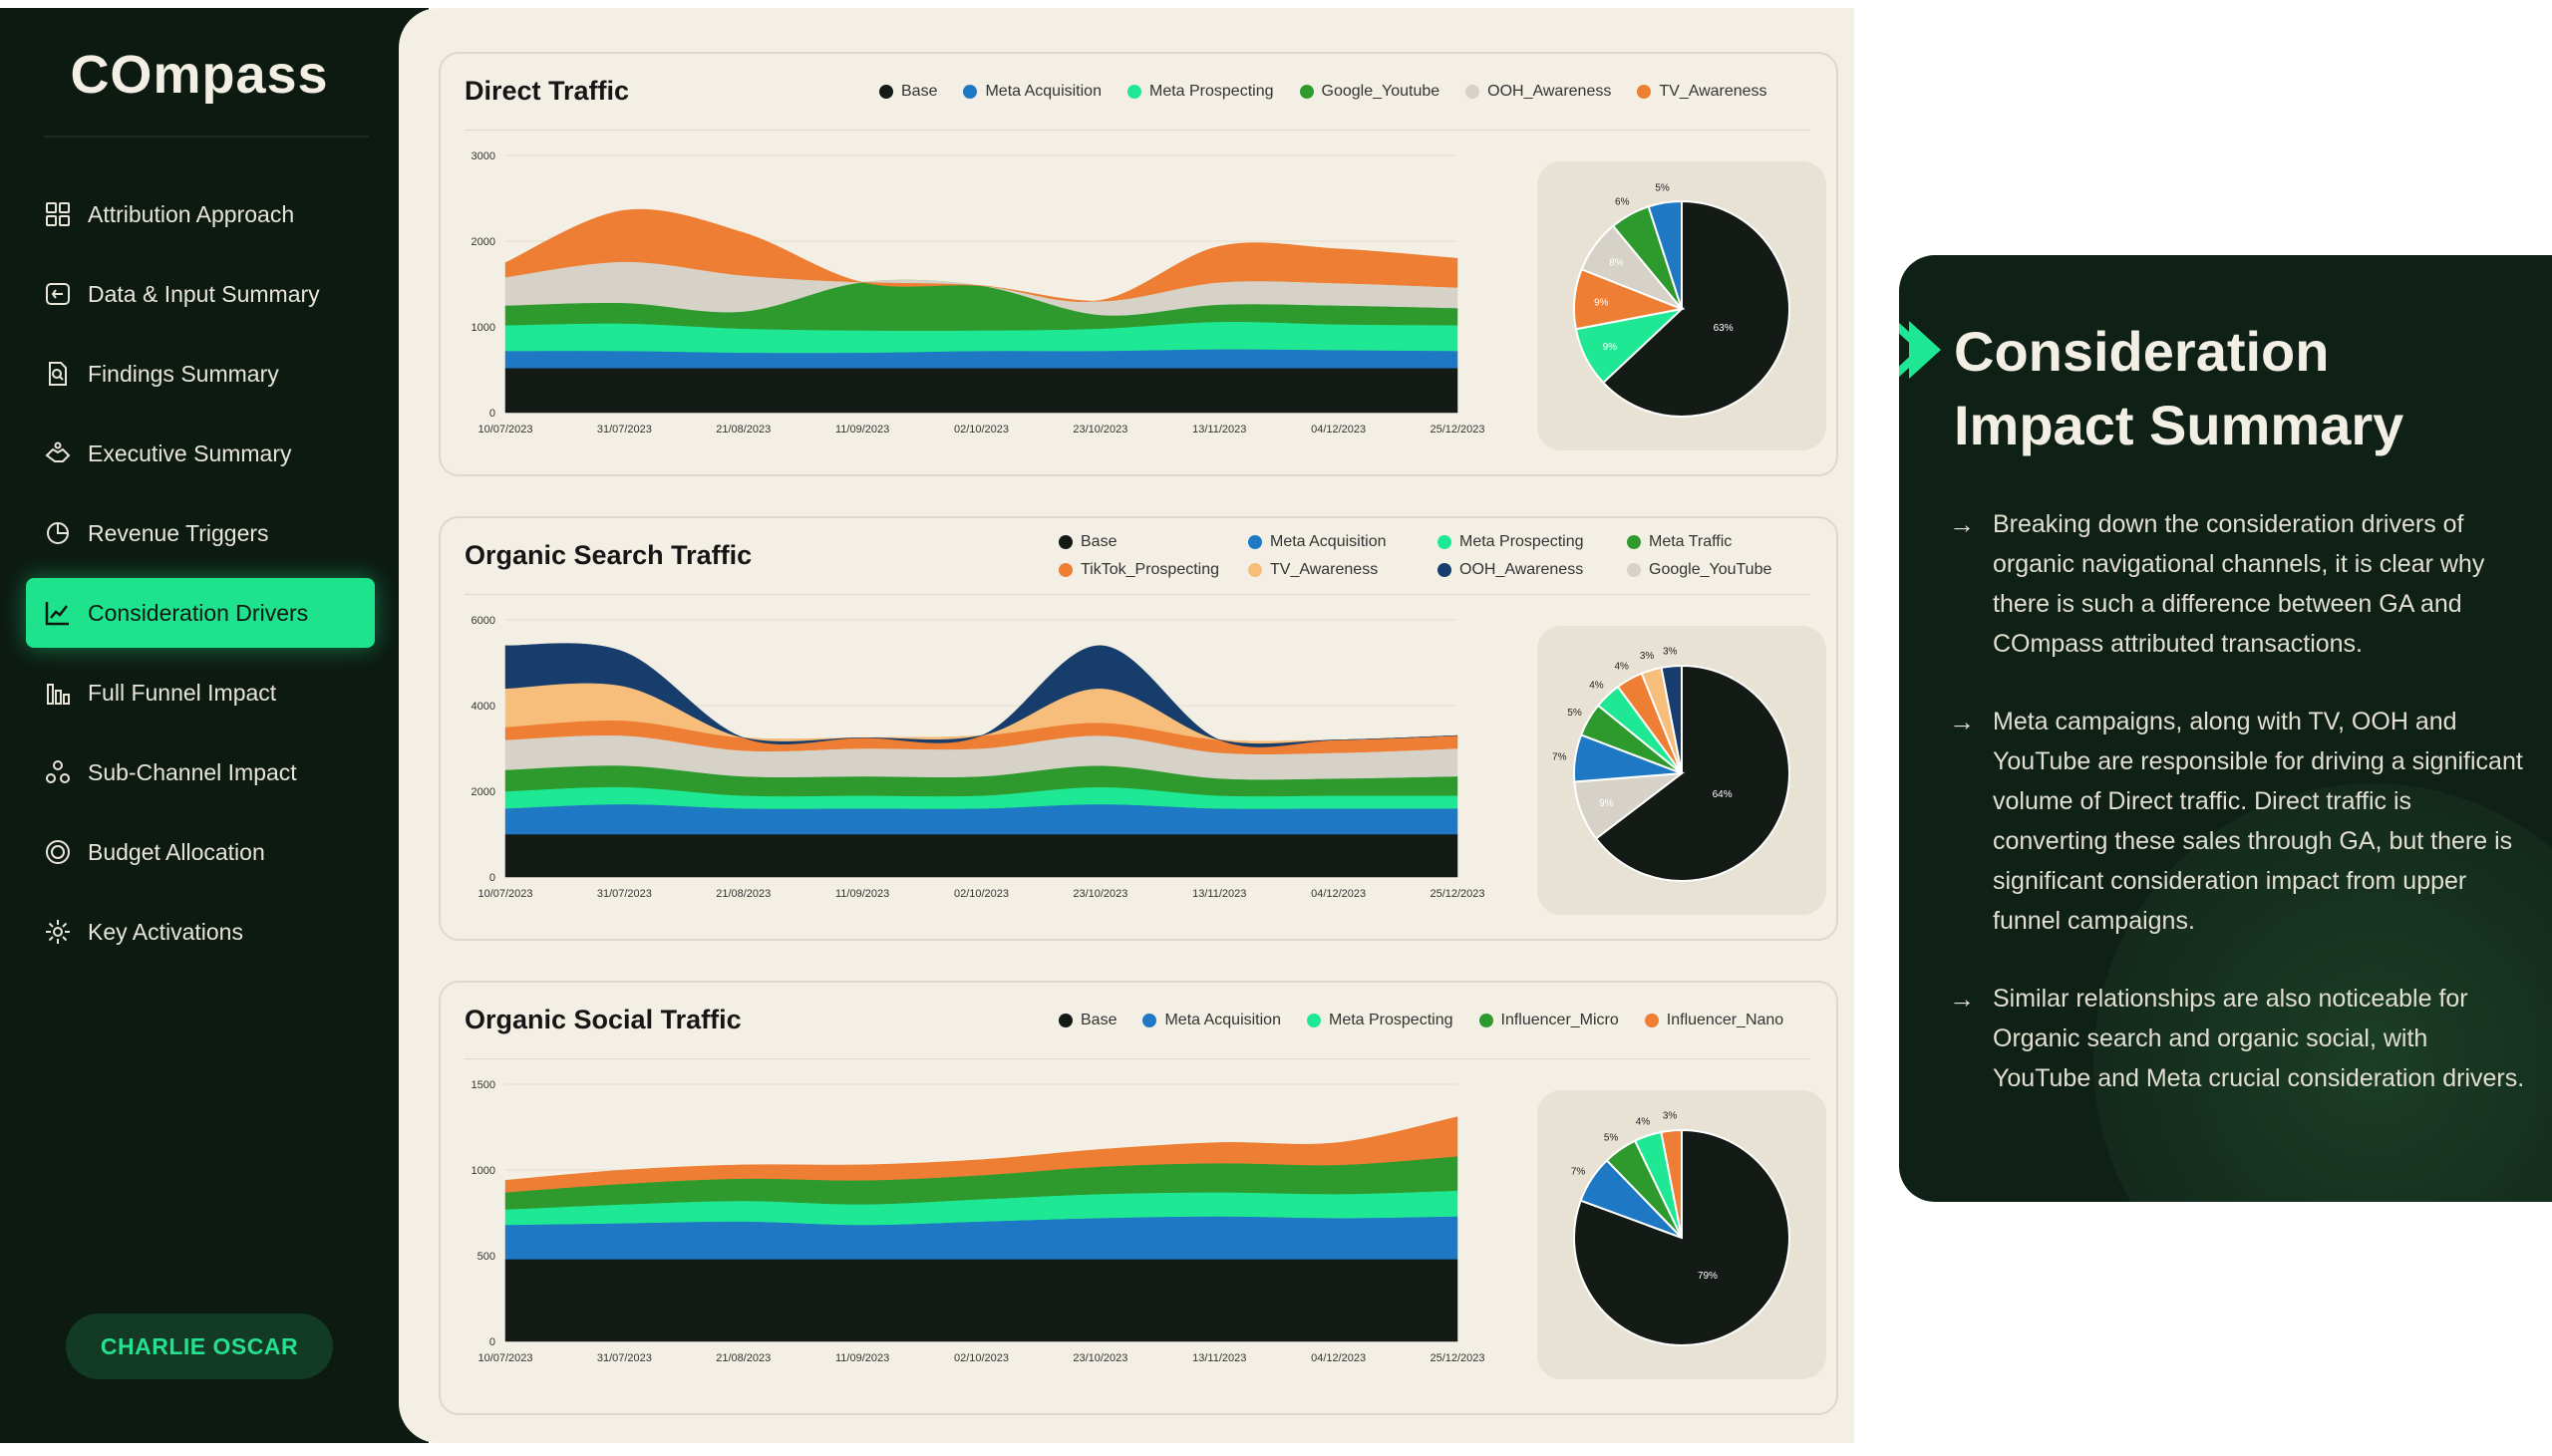 The image size is (2552, 1456). I want to click on legend-label: Base, so click(919, 92).